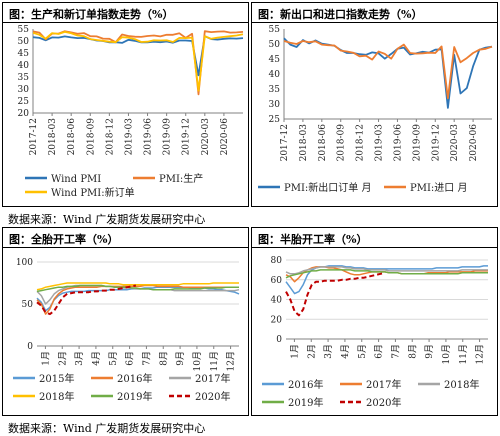 The height and width of the screenshot is (436, 500). What do you see at coordinates (181, 178) in the screenshot?
I see `legend-label: PMI:生产` at bounding box center [181, 178].